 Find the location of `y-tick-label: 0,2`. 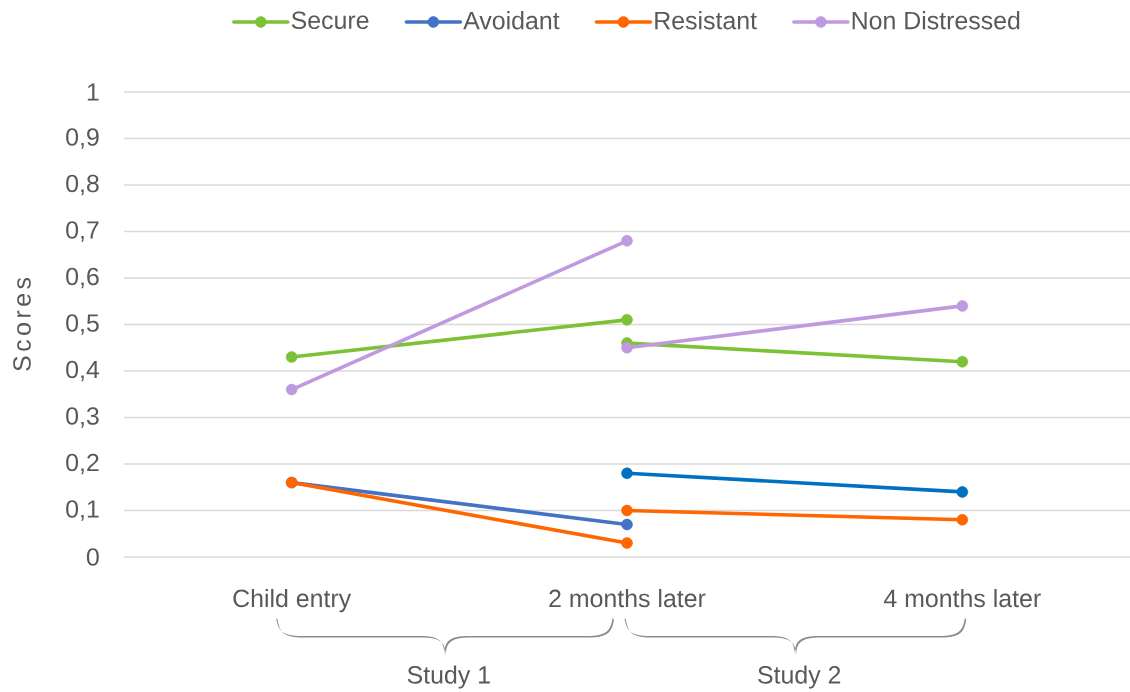

y-tick-label: 0,2 is located at coordinates (82, 464).